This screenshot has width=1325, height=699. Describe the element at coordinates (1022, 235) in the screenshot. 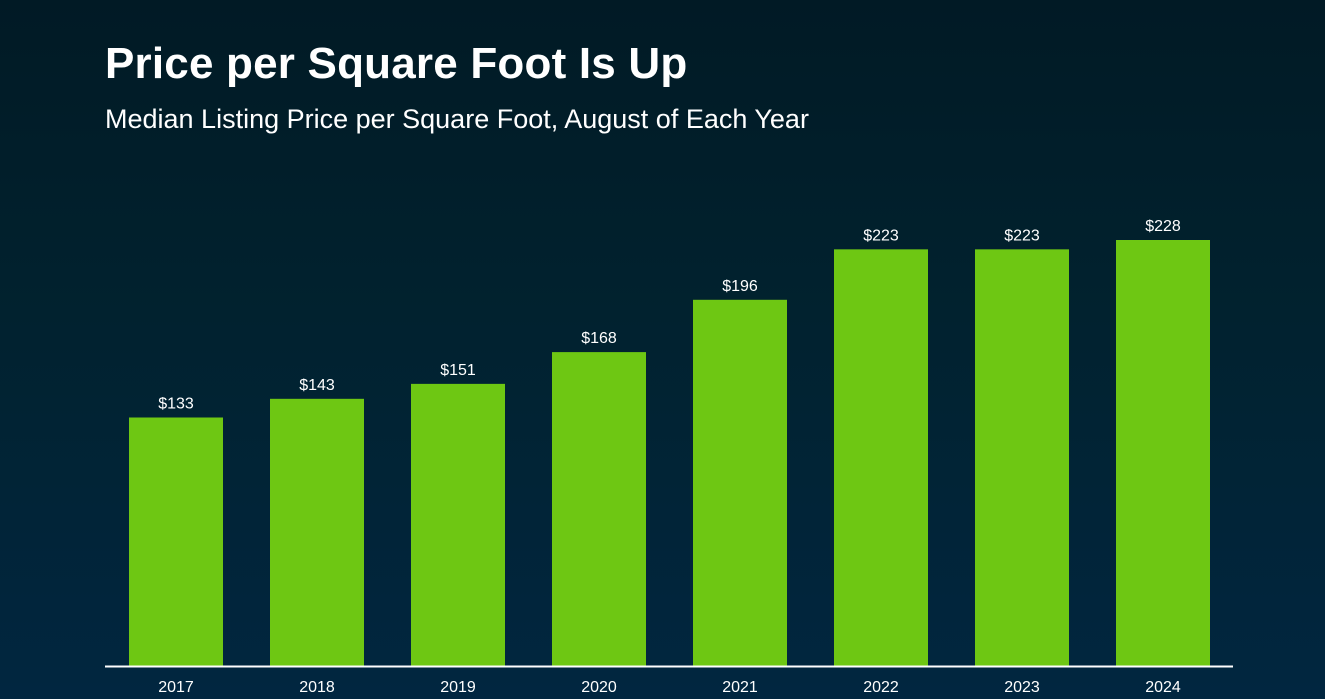

I see `data-label-2023: $223` at that location.